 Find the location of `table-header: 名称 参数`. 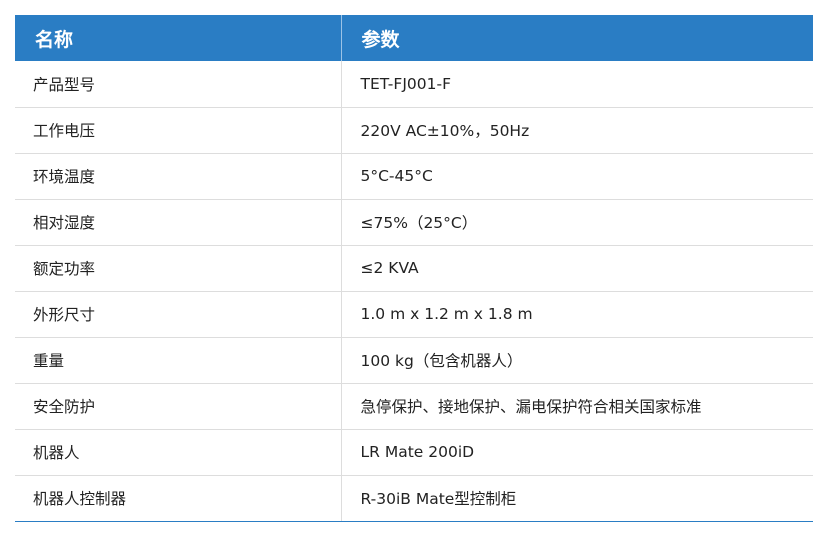

table-header: 名称 参数 is located at coordinates (414, 38).